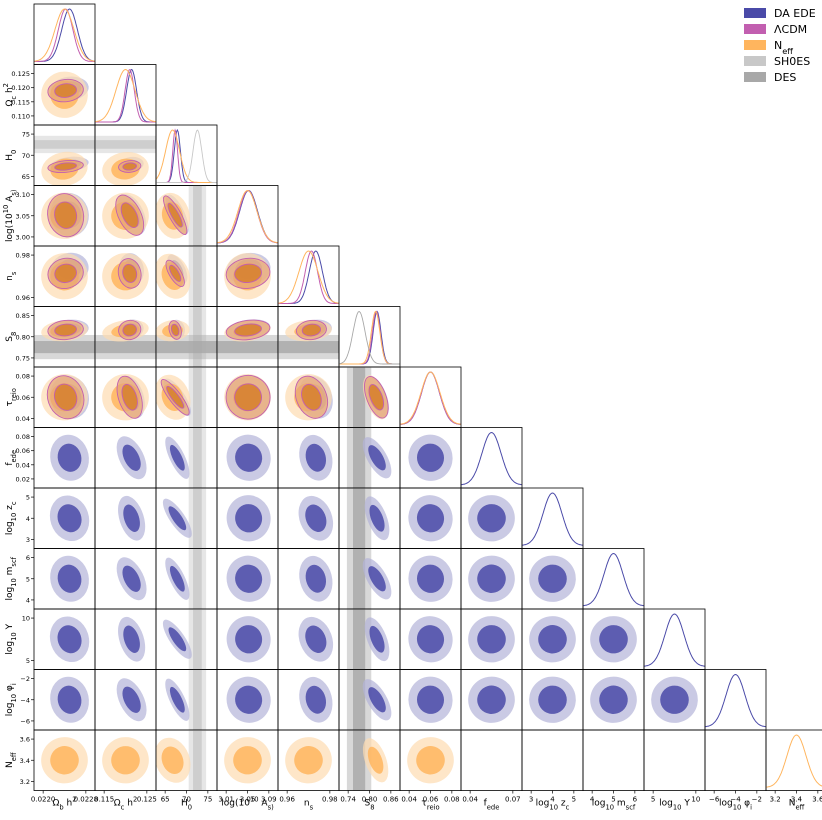 The image size is (822, 820). What do you see at coordinates (269, 800) in the screenshot?
I see `x-tick-label: 3.09` at bounding box center [269, 800].